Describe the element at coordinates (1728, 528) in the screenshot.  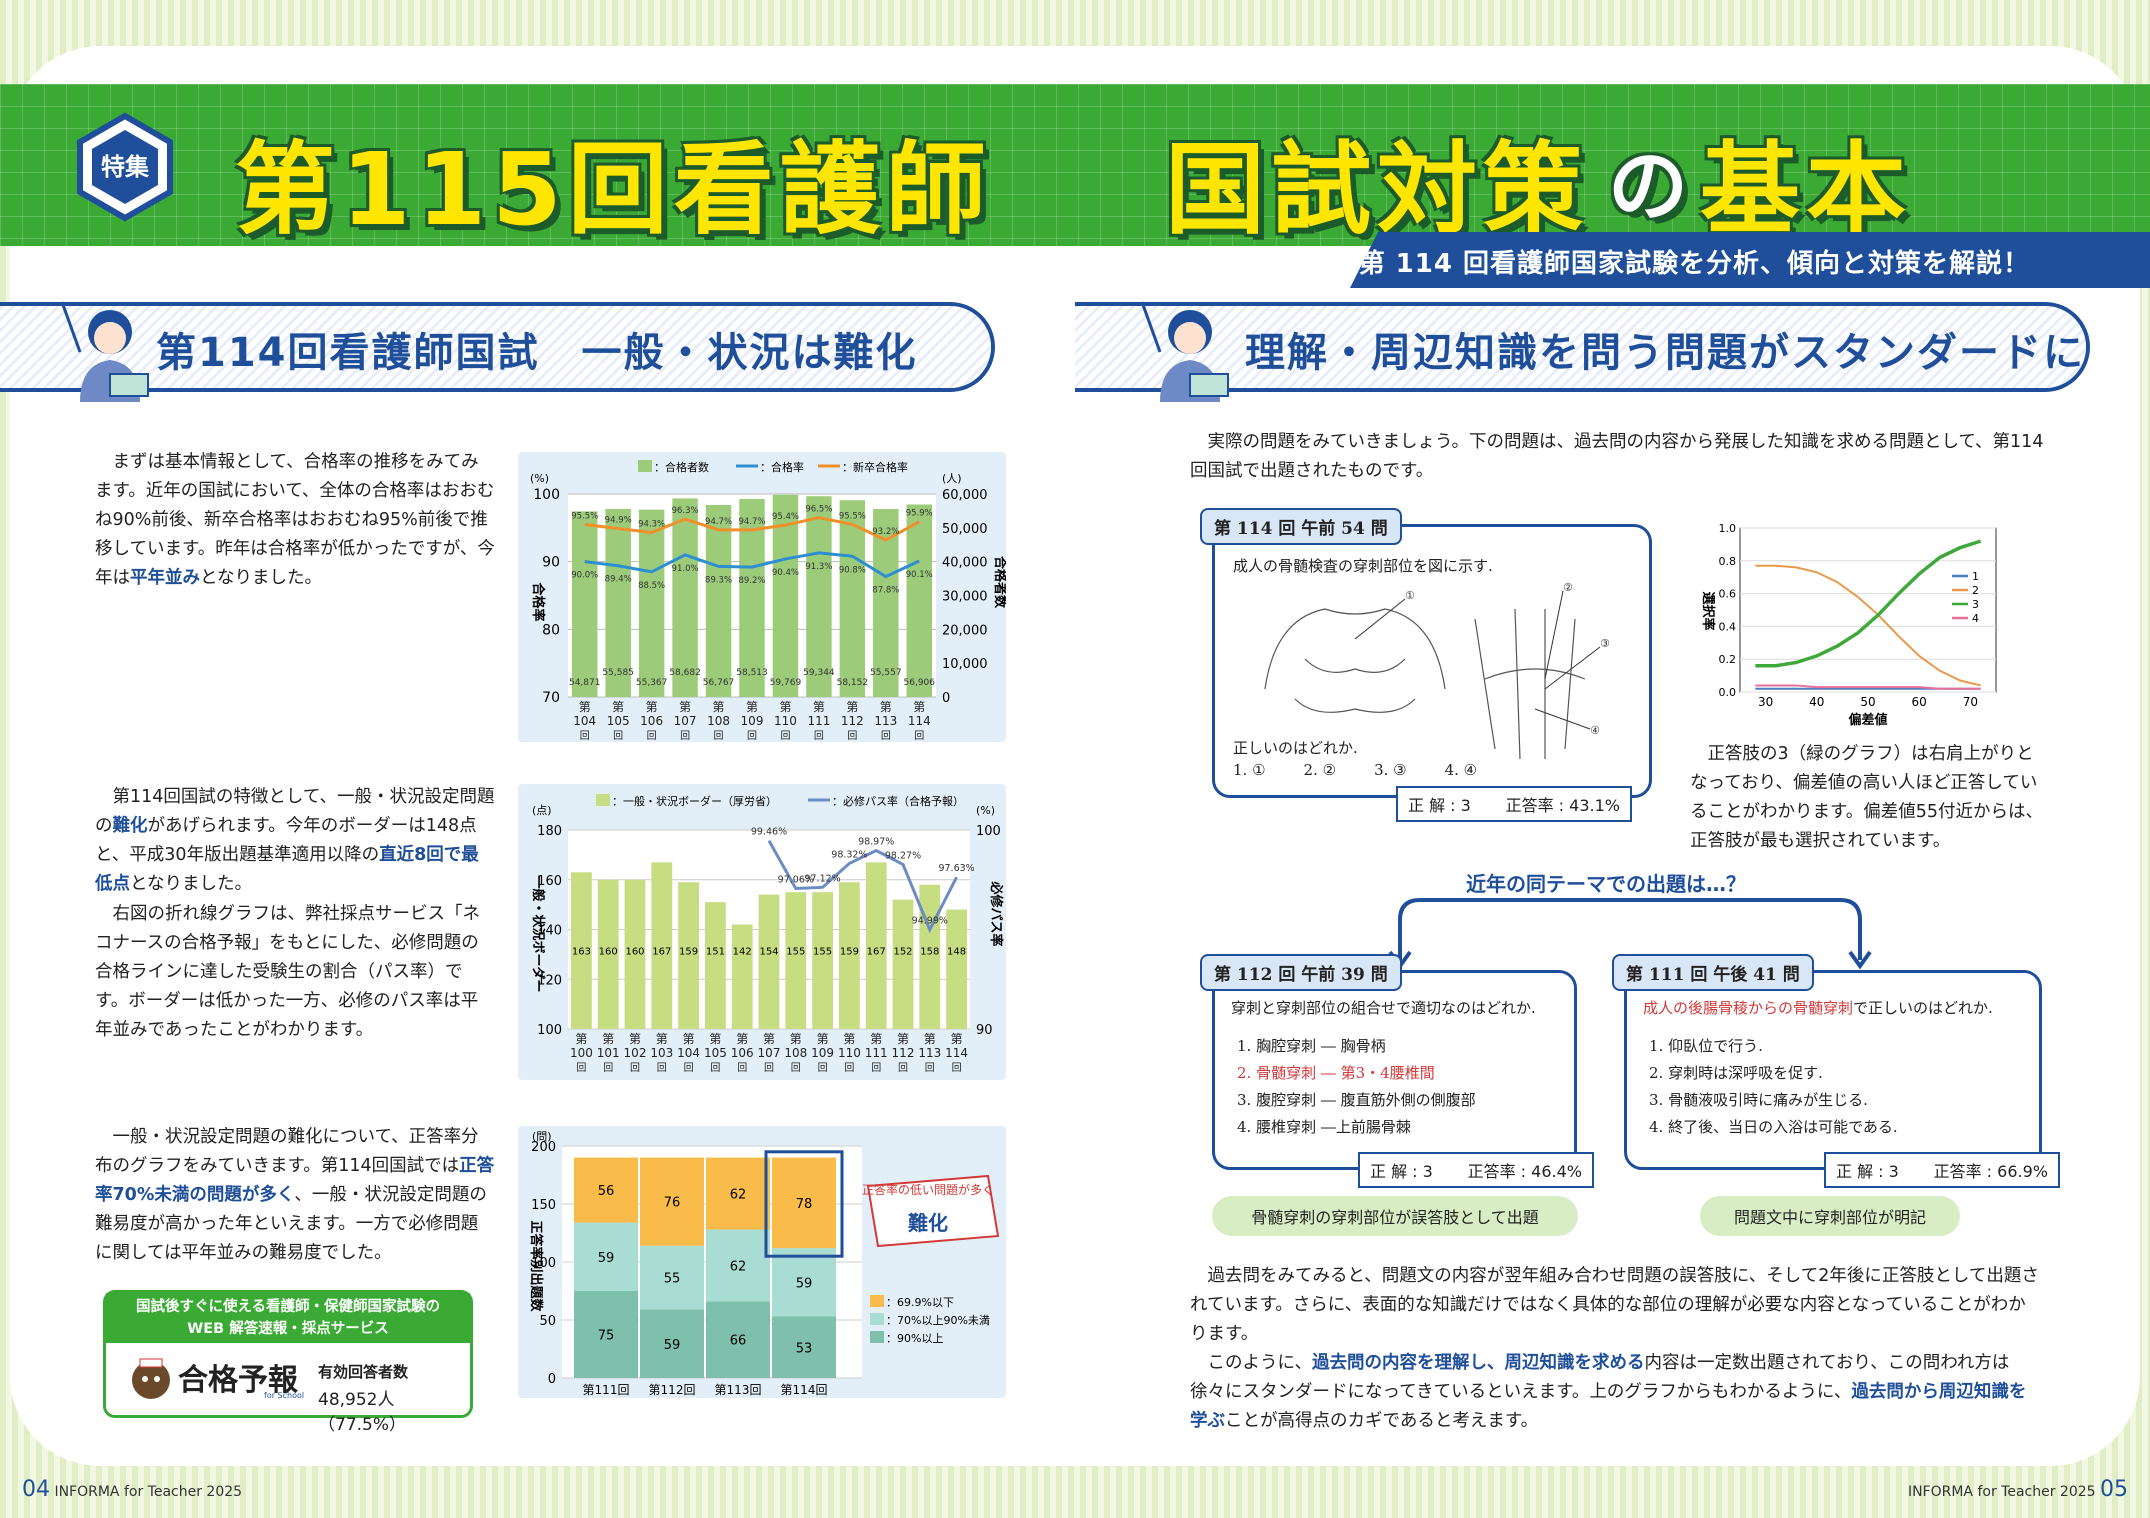
I see `y-tick: 1.0` at that location.